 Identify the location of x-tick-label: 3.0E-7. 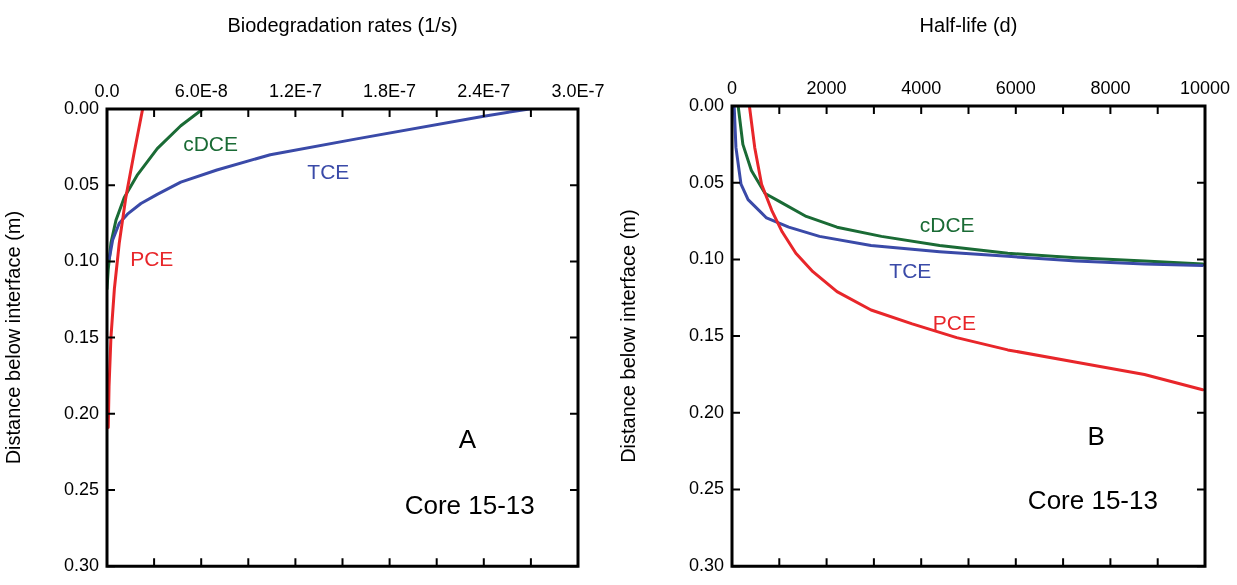
(578, 91).